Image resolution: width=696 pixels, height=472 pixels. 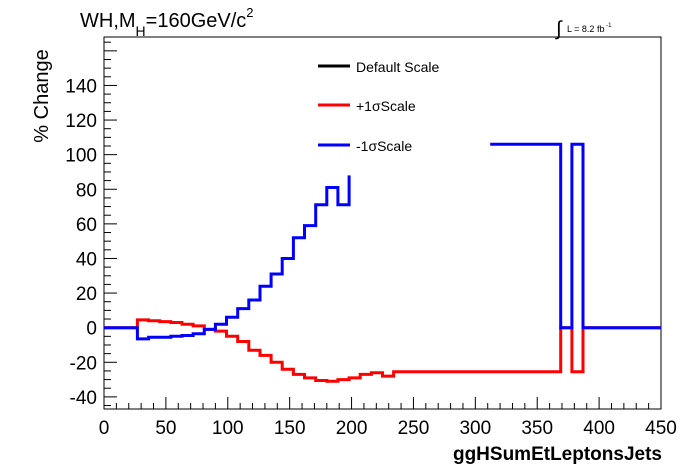 What do you see at coordinates (83, 363) in the screenshot?
I see `y-tick-label: -20` at bounding box center [83, 363].